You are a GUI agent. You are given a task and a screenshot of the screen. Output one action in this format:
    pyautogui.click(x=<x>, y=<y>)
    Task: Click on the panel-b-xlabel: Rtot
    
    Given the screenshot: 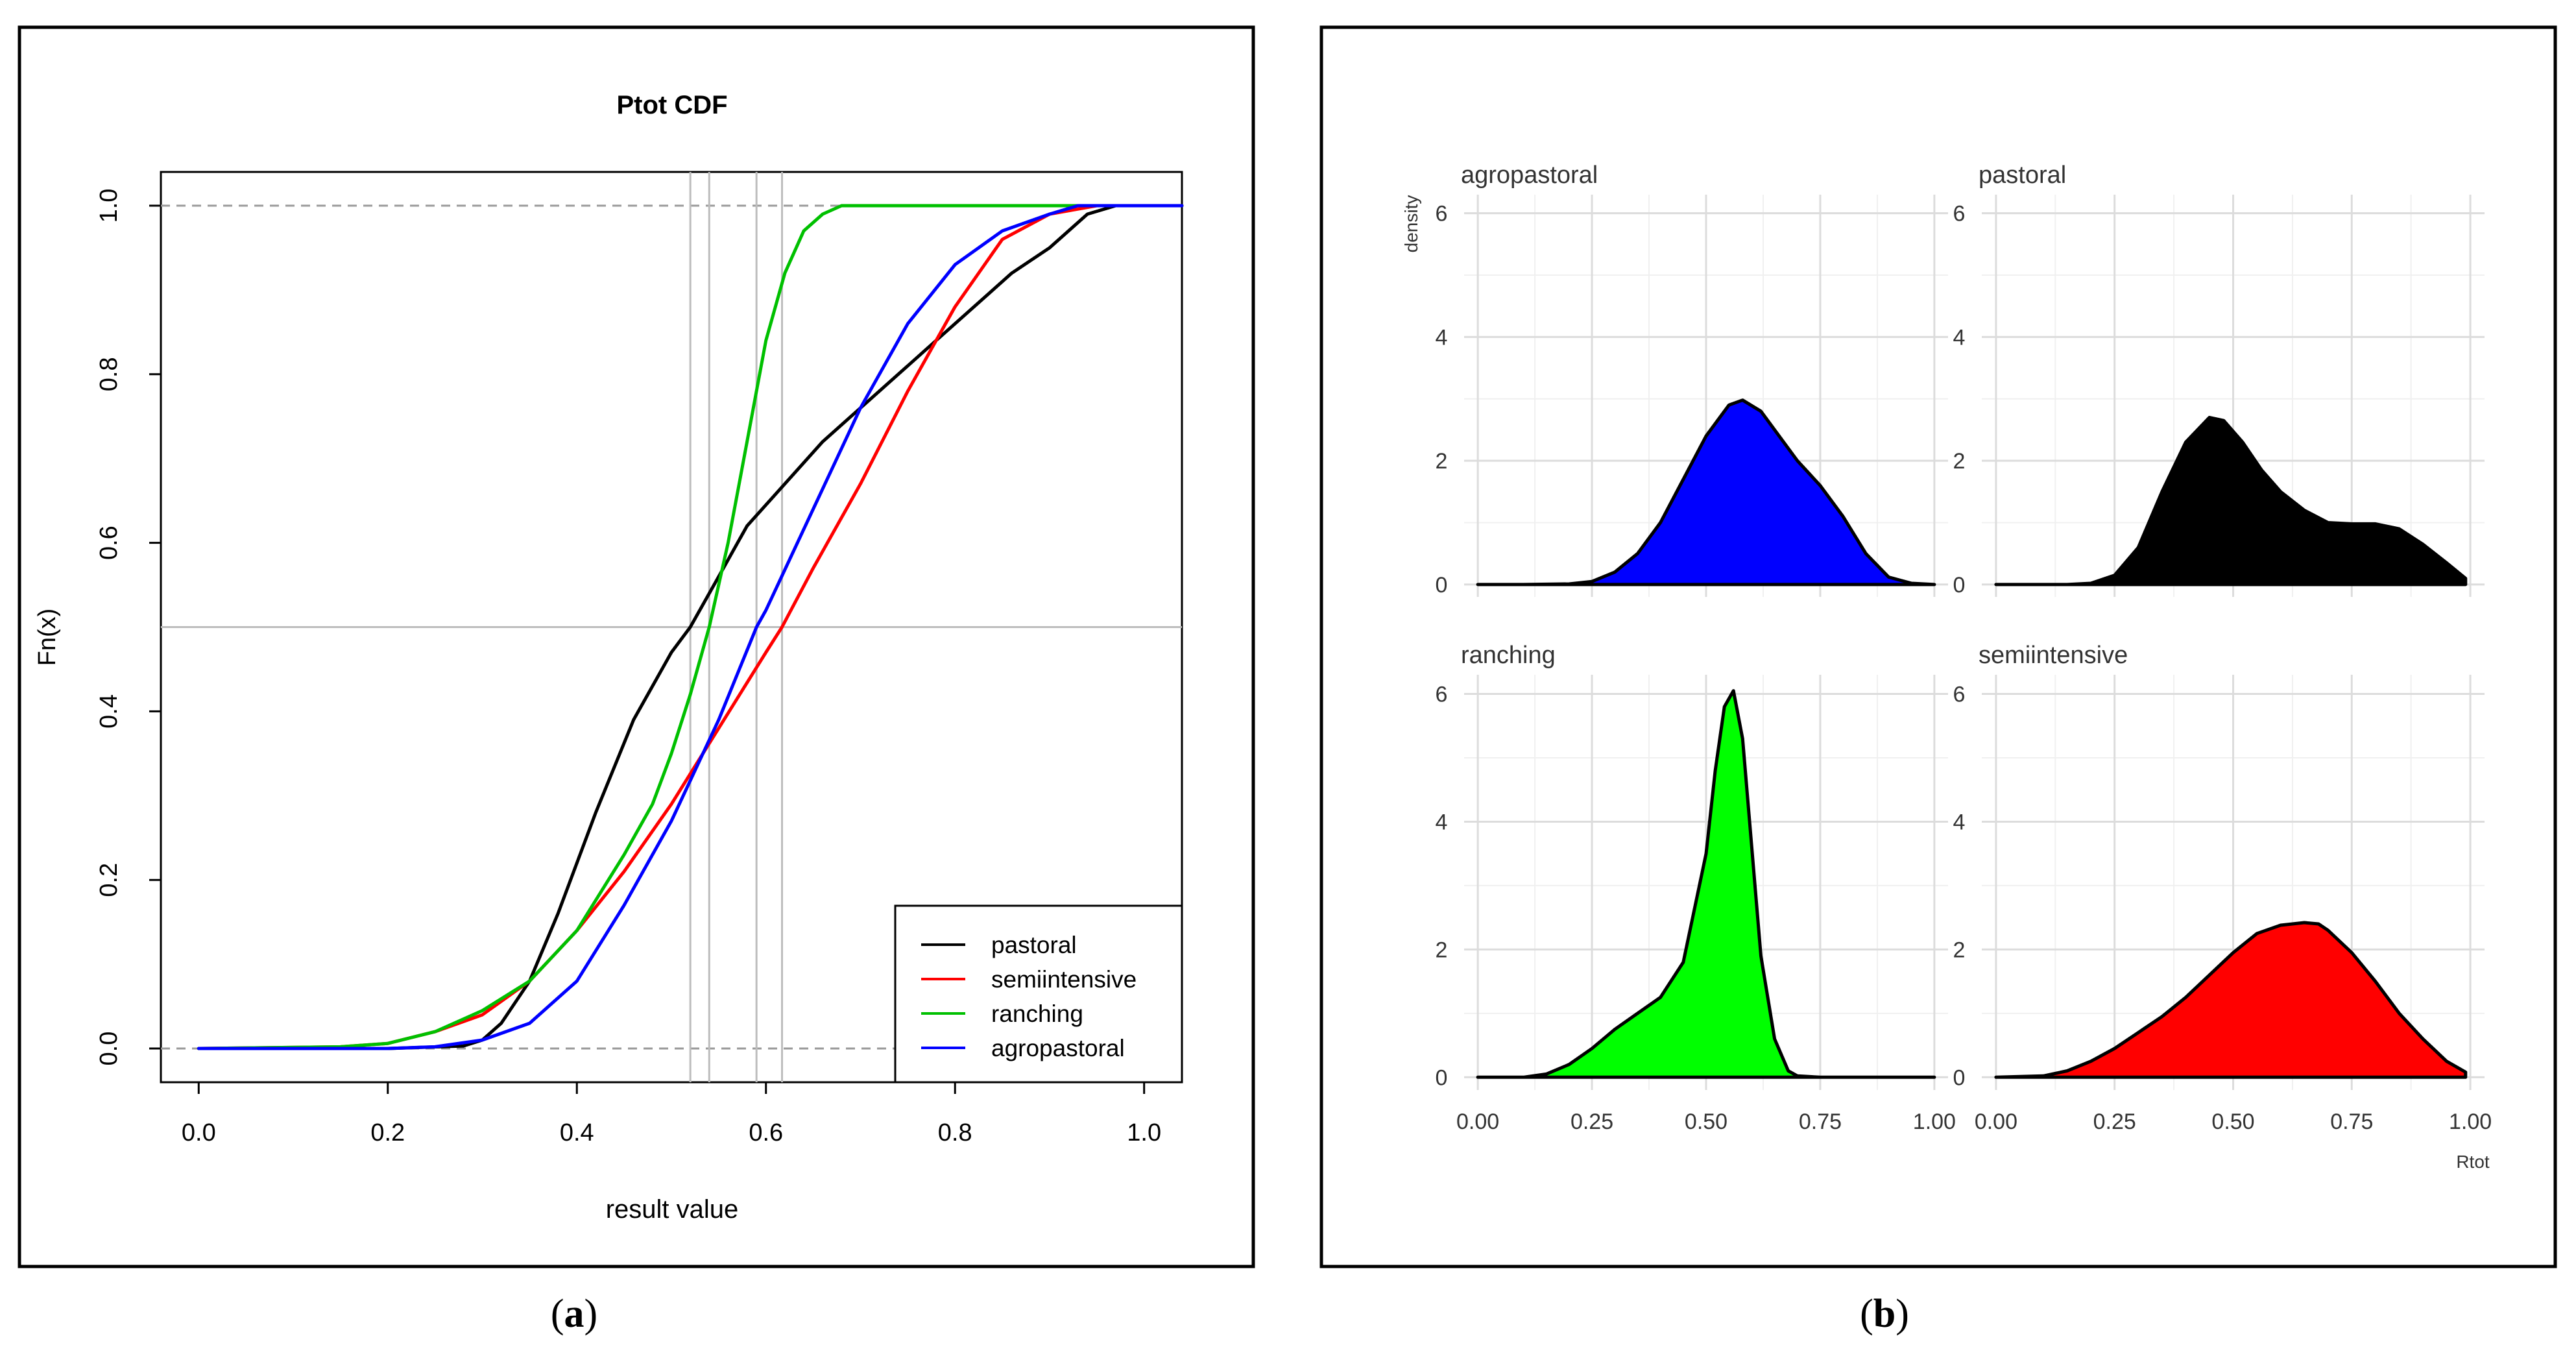 What is the action you would take?
    pyautogui.click(x=2473, y=1162)
    